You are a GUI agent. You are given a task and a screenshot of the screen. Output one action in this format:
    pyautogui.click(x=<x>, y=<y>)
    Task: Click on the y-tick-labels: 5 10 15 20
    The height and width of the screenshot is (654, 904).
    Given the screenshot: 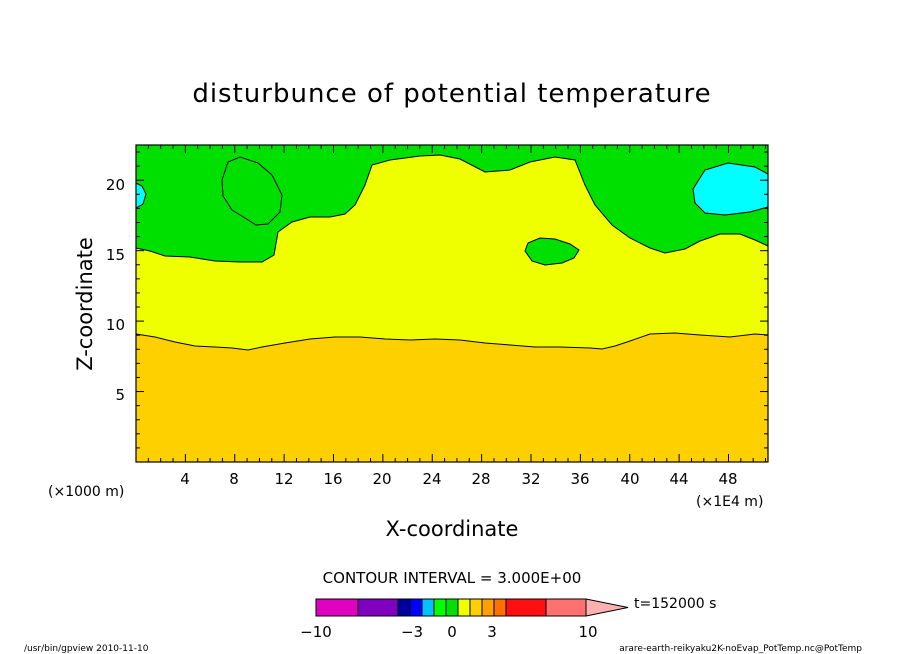 What is the action you would take?
    pyautogui.click(x=115, y=290)
    